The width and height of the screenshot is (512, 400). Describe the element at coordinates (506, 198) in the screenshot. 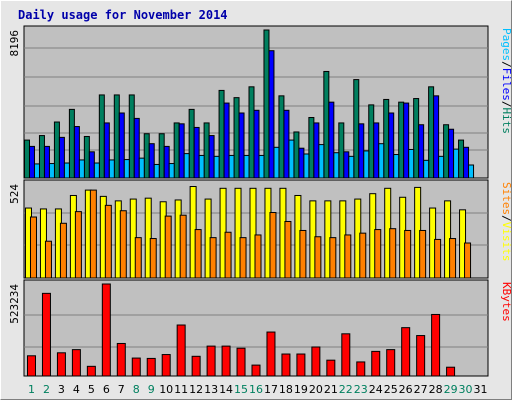

I see `legend-entry-sites: Sites` at that location.